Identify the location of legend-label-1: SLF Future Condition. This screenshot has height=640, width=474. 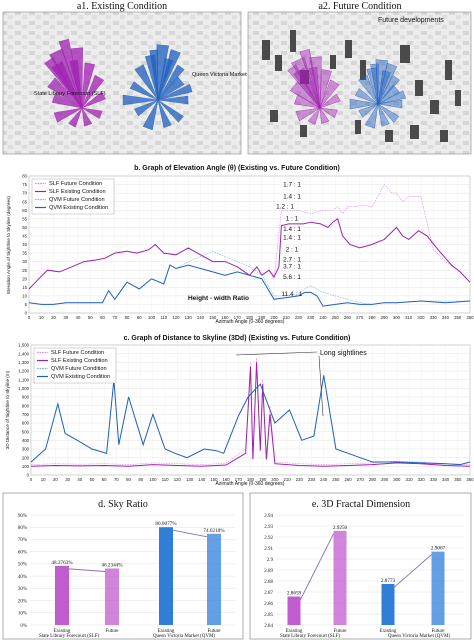
(77, 353).